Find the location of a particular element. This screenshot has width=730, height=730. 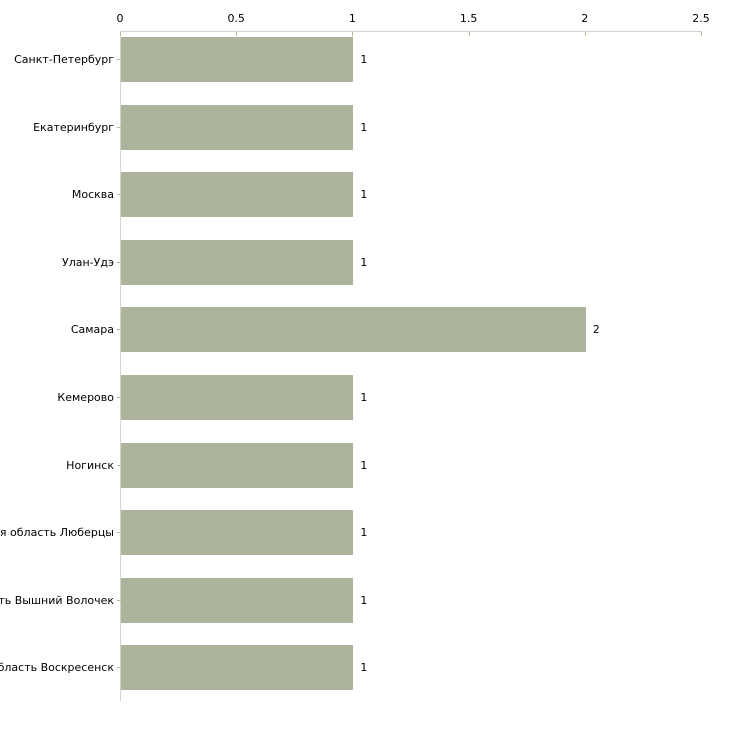

bar-row: Ногинск 1 is located at coordinates (365, 472).